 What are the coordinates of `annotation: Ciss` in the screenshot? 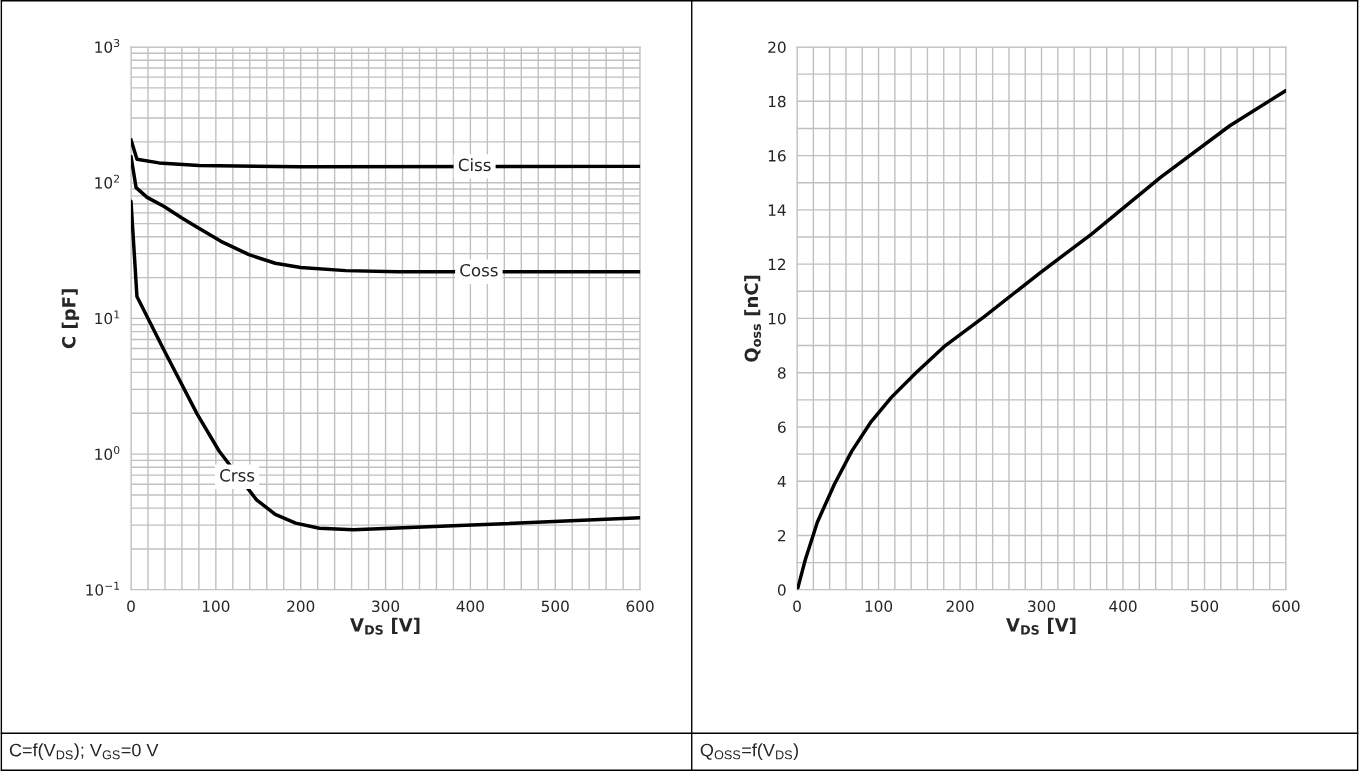 It's located at (474, 165).